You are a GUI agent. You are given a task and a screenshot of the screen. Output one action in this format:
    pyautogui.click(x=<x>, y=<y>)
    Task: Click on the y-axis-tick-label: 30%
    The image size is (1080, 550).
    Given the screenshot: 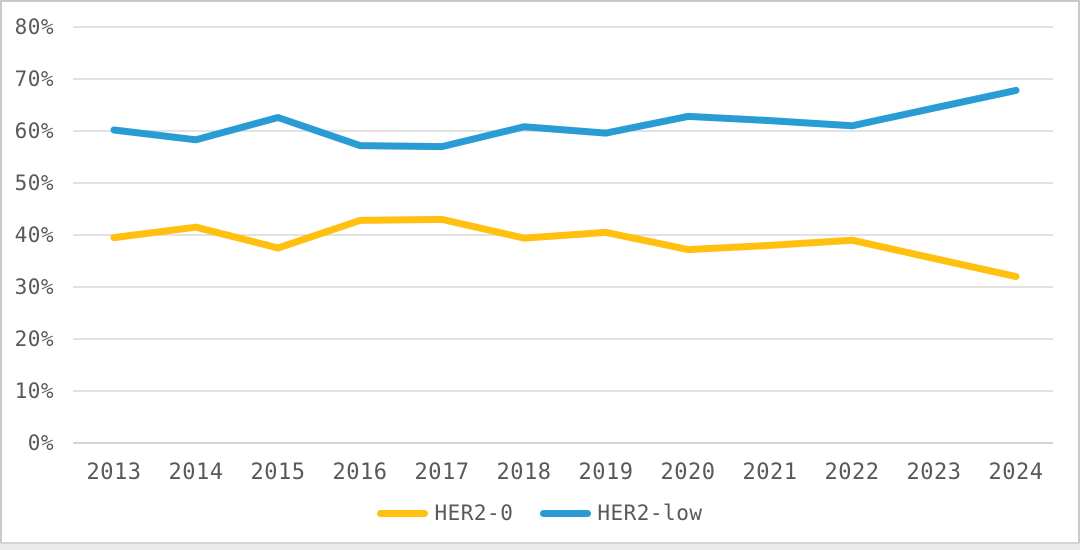 What is the action you would take?
    pyautogui.click(x=34, y=287)
    